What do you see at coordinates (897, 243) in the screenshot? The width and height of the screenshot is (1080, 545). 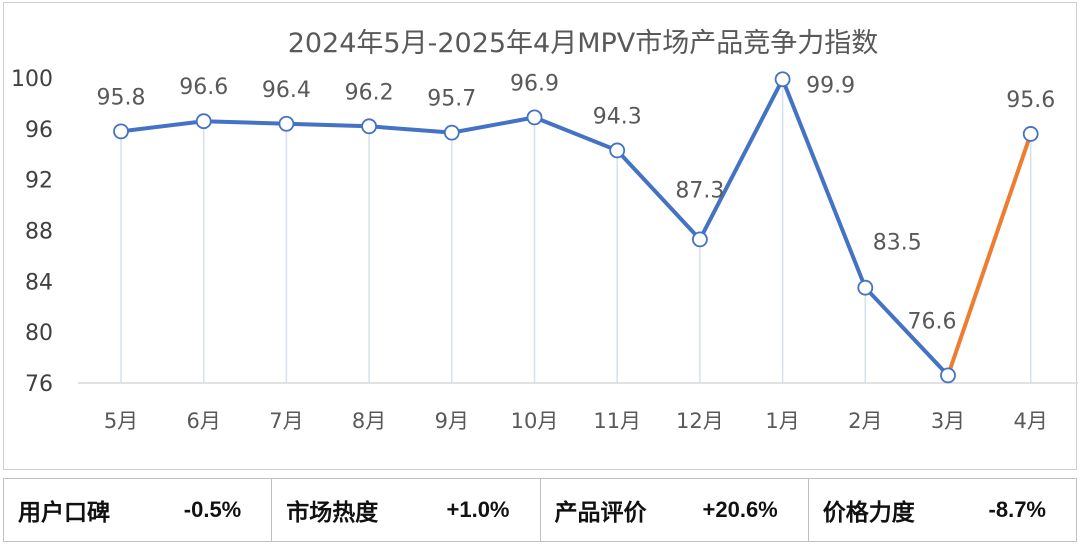 I see `data-label: 83.5` at bounding box center [897, 243].